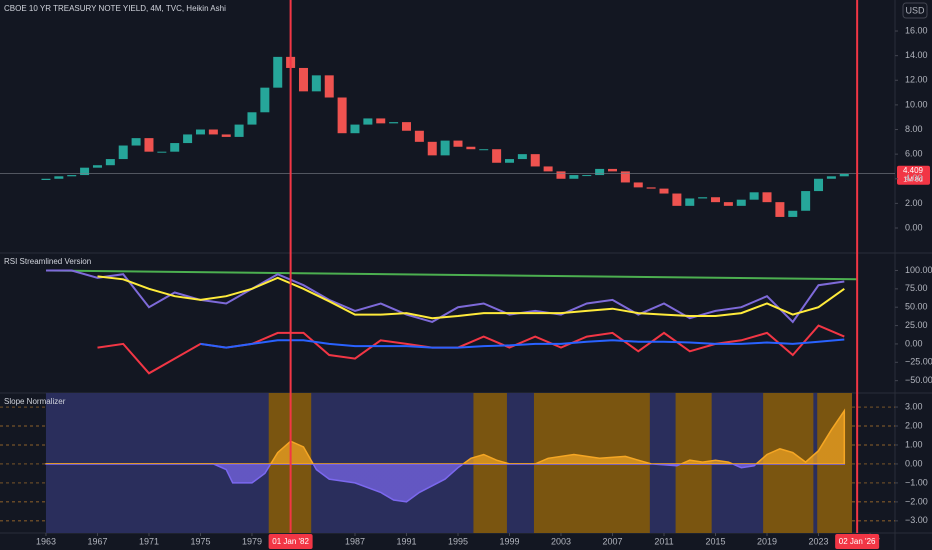 The width and height of the screenshot is (932, 550). I want to click on y-tick-label: 3.00, so click(914, 406).